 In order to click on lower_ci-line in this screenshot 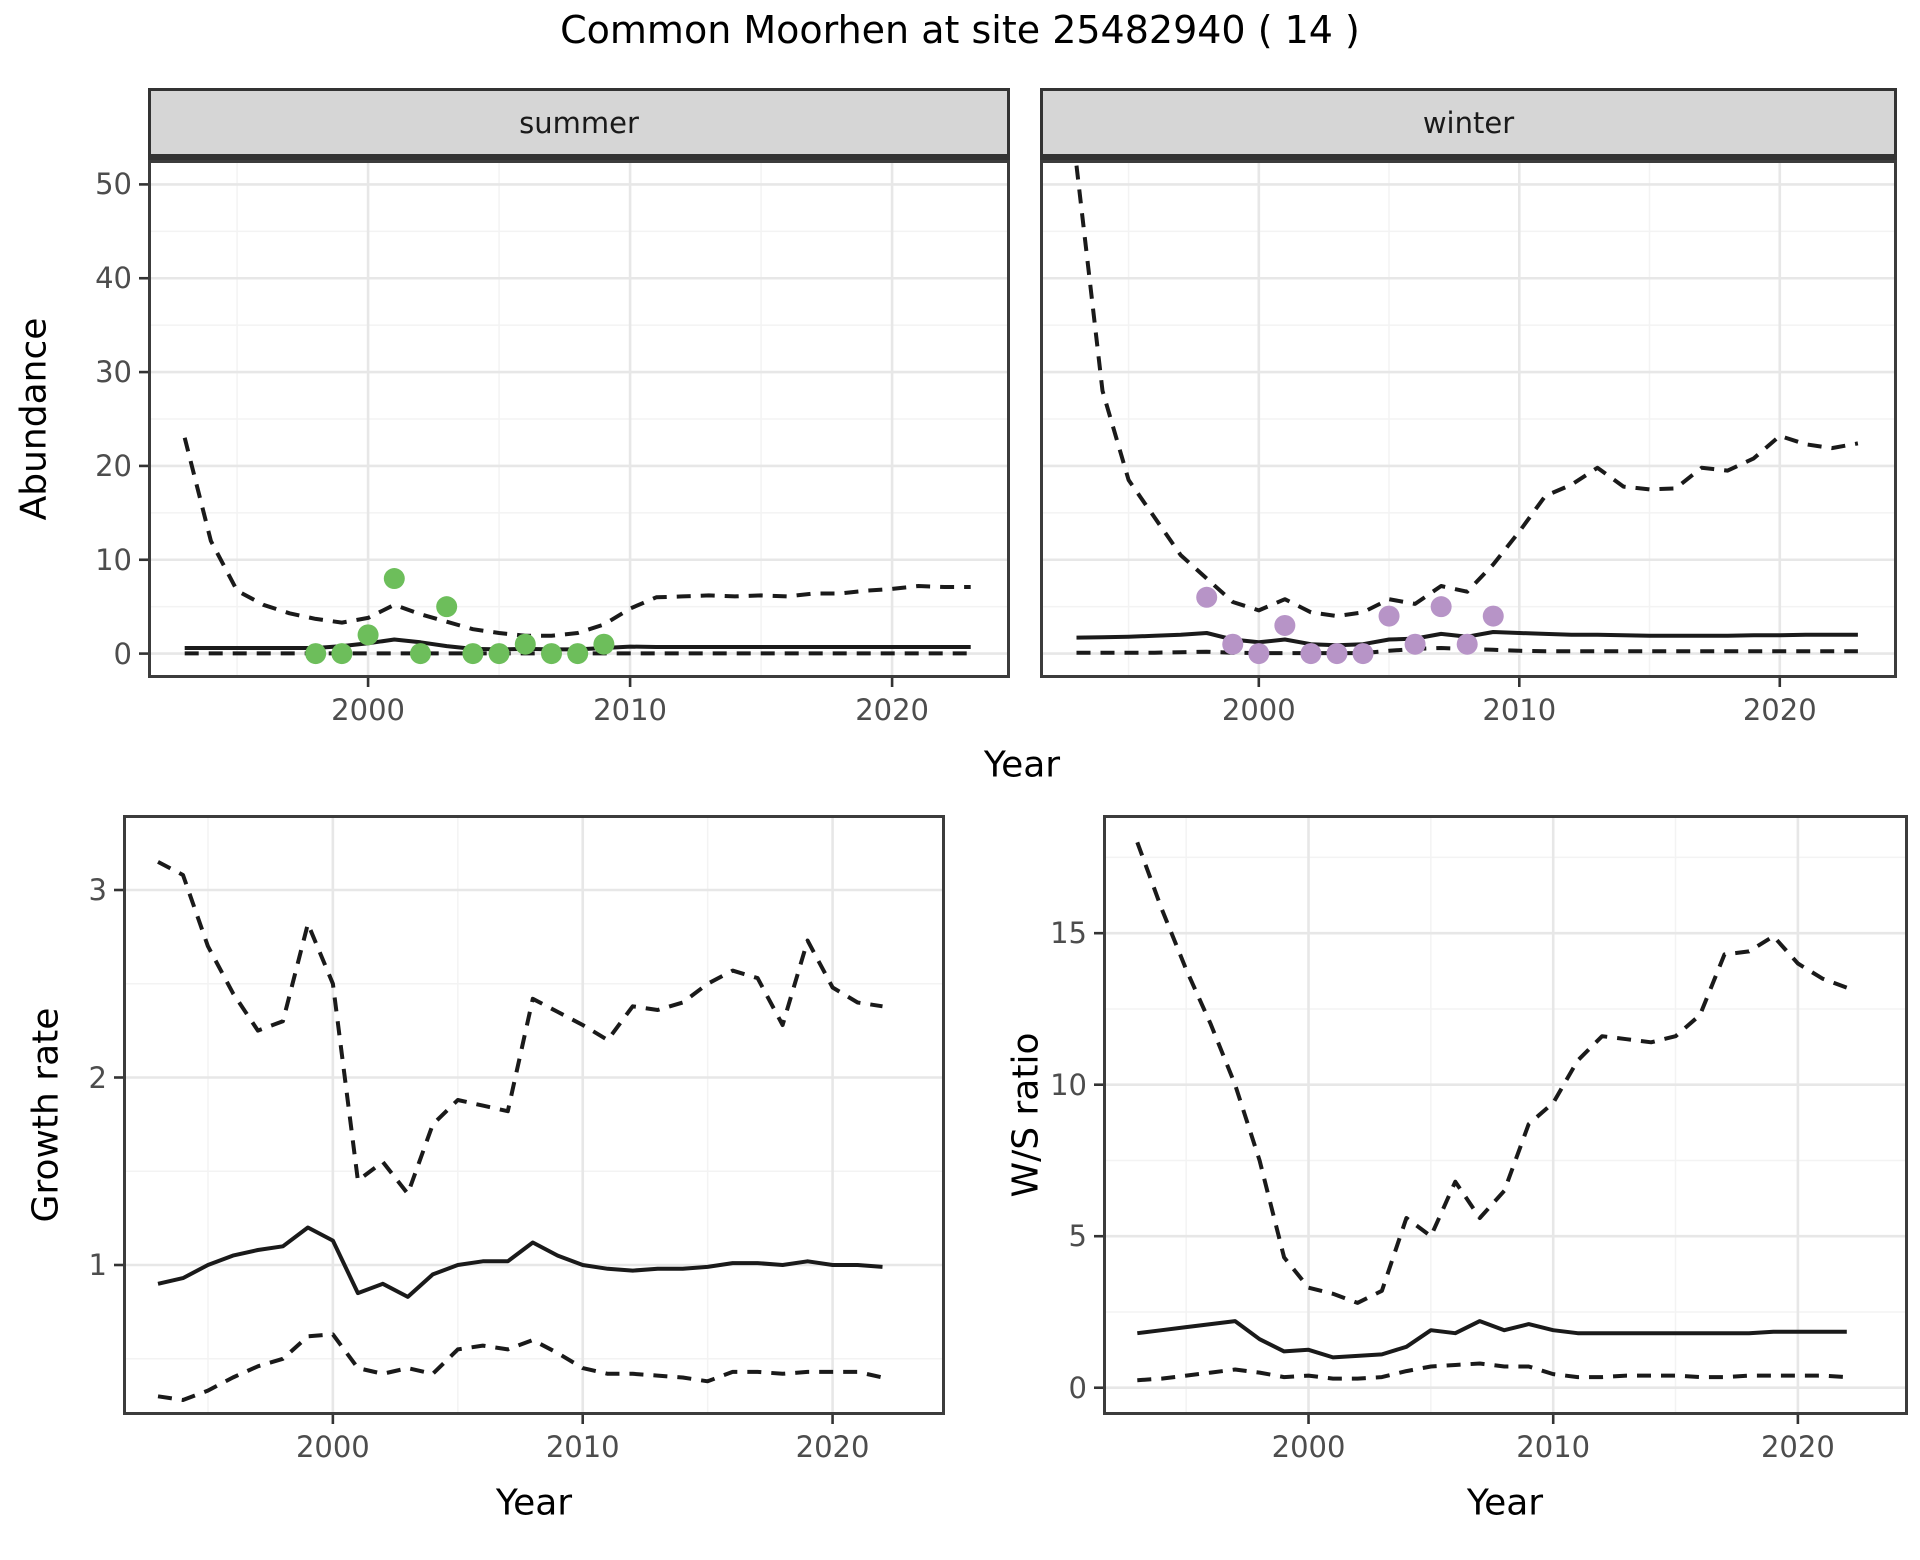, I will do `click(520, 1367)`.